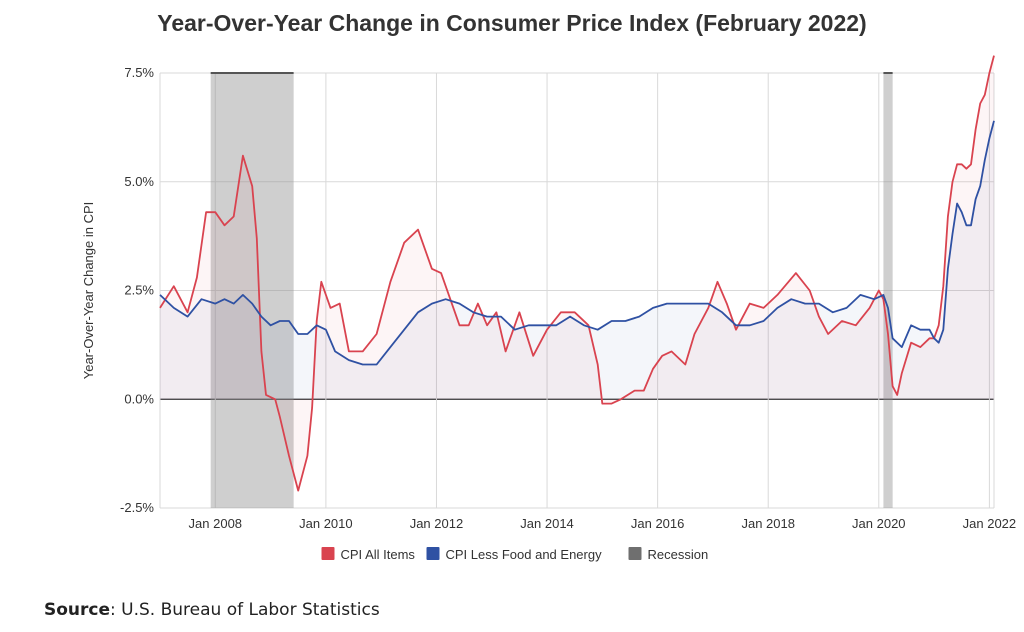 This screenshot has height=632, width=1024. I want to click on y-tick-label: -2.5%, so click(137, 507).